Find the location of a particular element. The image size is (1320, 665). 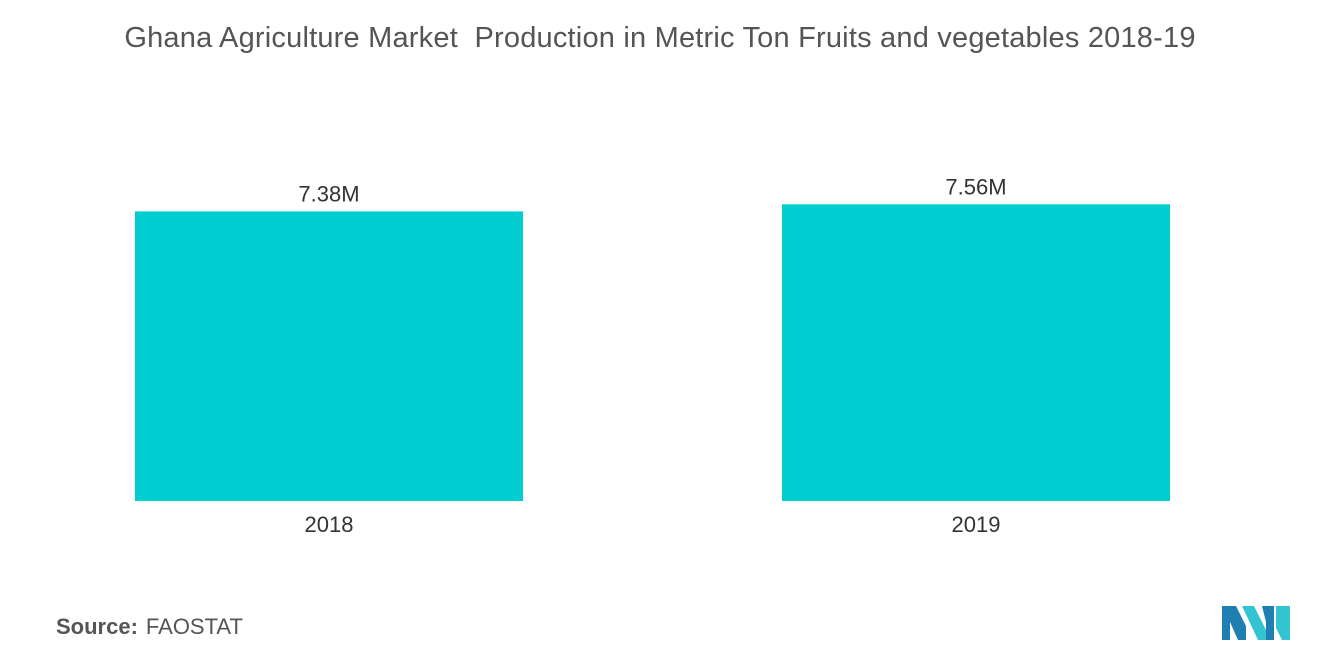

x-tick-label-2019: 2019 is located at coordinates (976, 524).